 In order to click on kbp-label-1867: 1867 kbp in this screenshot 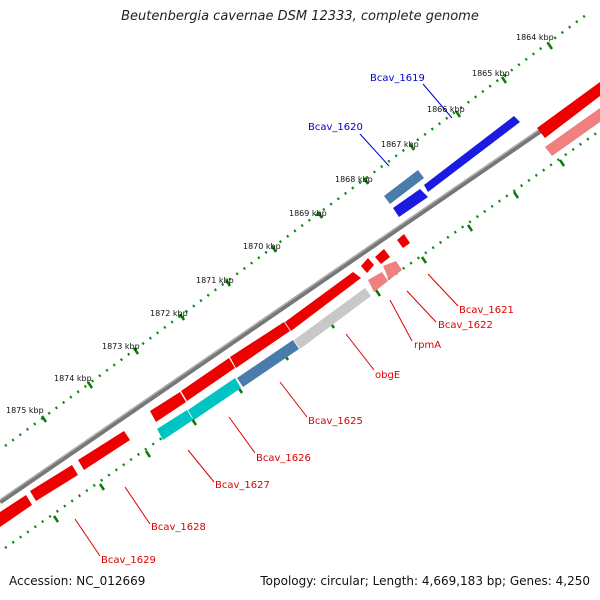, I will do `click(400, 144)`.